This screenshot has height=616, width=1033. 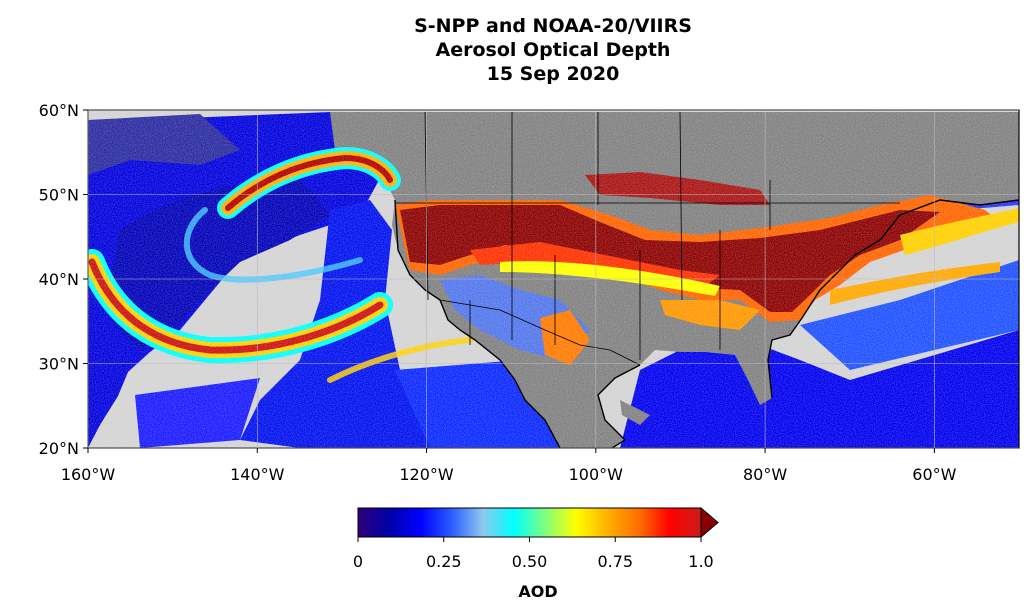 I want to click on title-line-1: S-NPP and NOAA-20/VIIRS, so click(x=553, y=26).